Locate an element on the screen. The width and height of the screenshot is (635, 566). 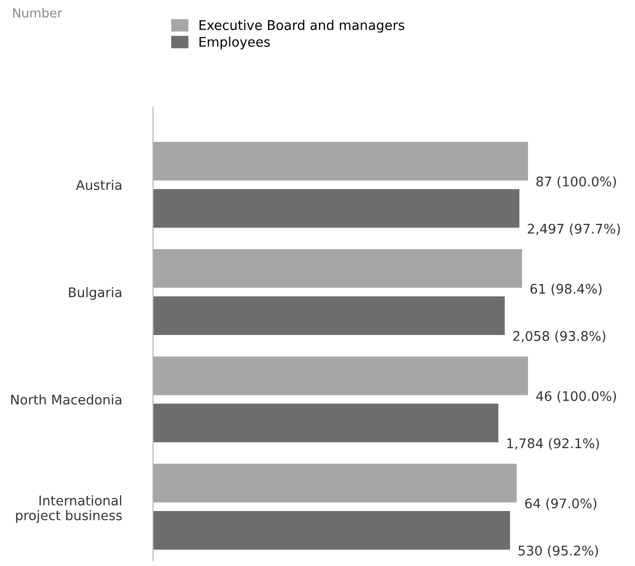
text: Number is located at coordinates (37, 13).